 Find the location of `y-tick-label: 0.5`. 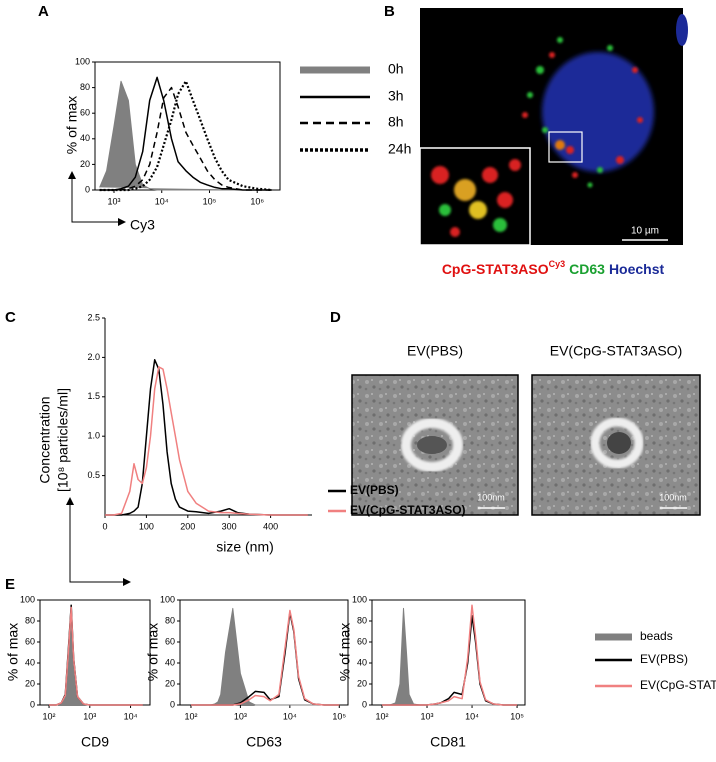

y-tick-label: 0.5 is located at coordinates (93, 475).